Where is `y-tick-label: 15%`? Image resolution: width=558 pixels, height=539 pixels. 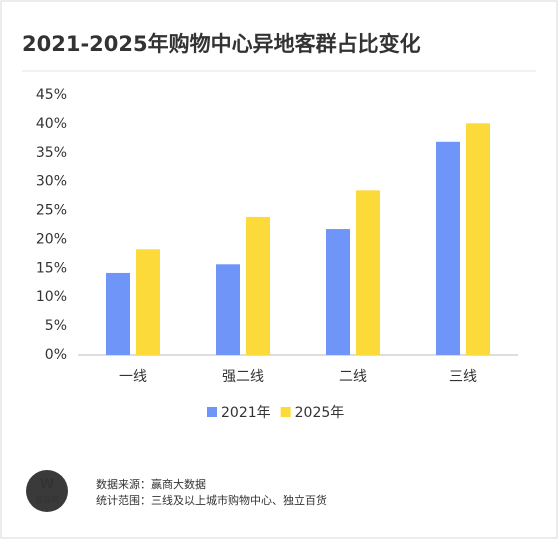
y-tick-label: 15% is located at coordinates (51, 268).